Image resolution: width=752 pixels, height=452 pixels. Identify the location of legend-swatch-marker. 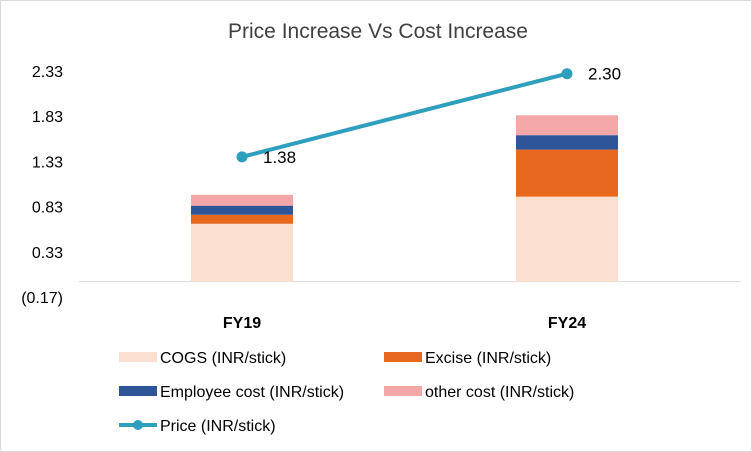
(138, 425).